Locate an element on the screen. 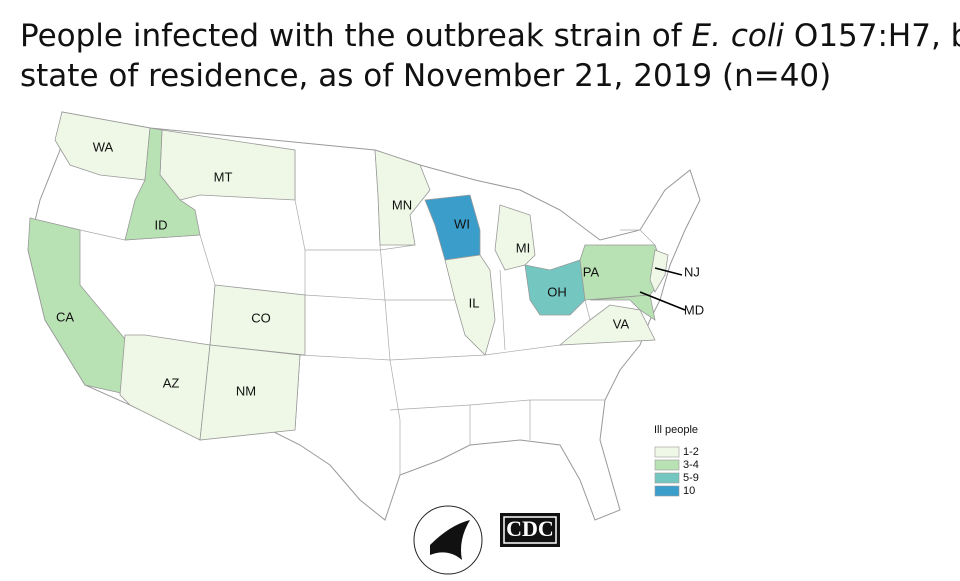 This screenshot has width=960, height=581. legend-label: 1-2 is located at coordinates (691, 452).